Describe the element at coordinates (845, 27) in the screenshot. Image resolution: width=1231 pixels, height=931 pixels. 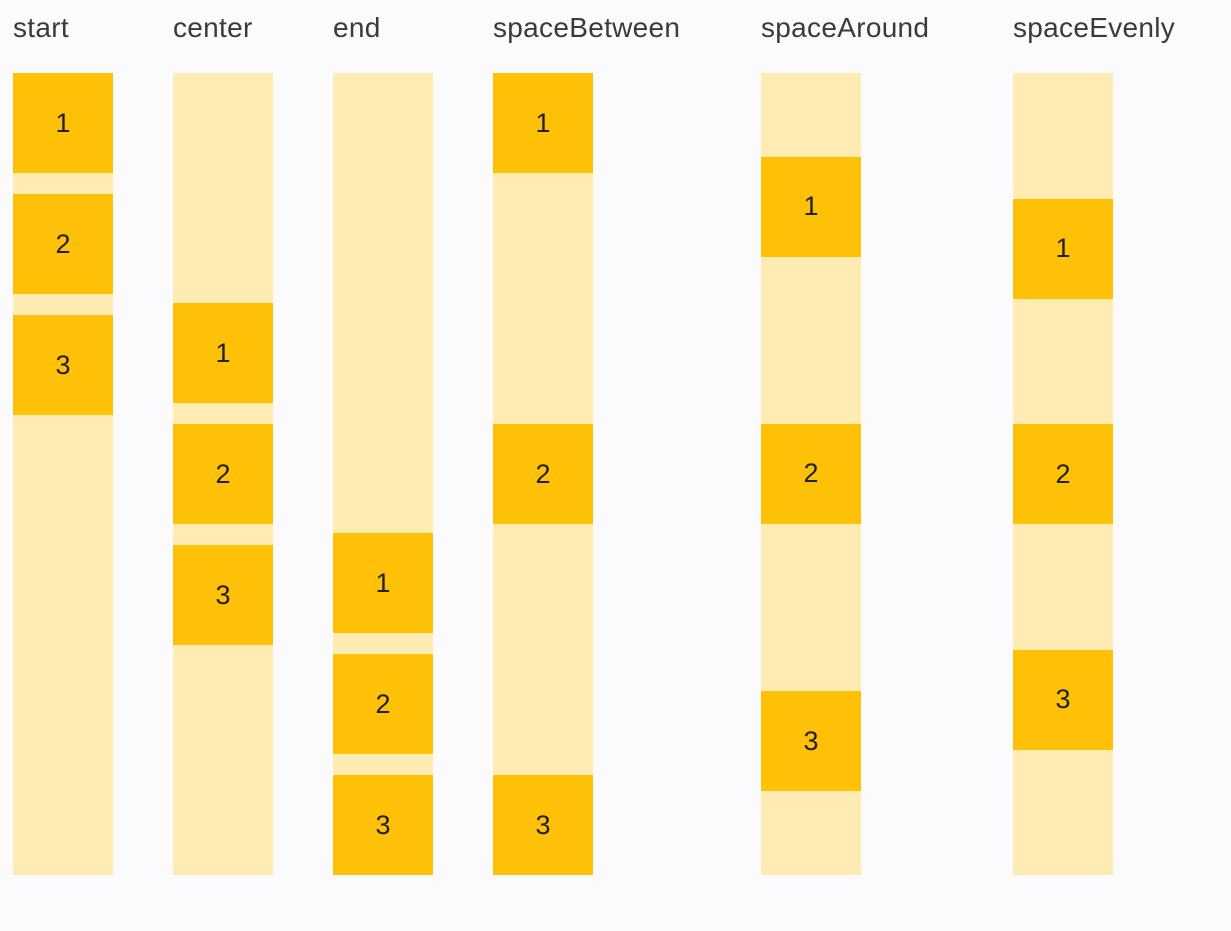
I see `alignment-label: spaceAround` at that location.